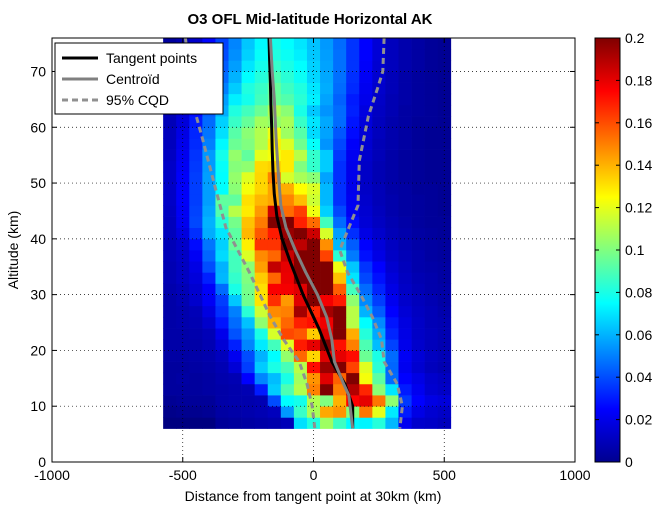 The height and width of the screenshot is (509, 662). What do you see at coordinates (38, 71) in the screenshot?
I see `y-tick-label: 70` at bounding box center [38, 71].